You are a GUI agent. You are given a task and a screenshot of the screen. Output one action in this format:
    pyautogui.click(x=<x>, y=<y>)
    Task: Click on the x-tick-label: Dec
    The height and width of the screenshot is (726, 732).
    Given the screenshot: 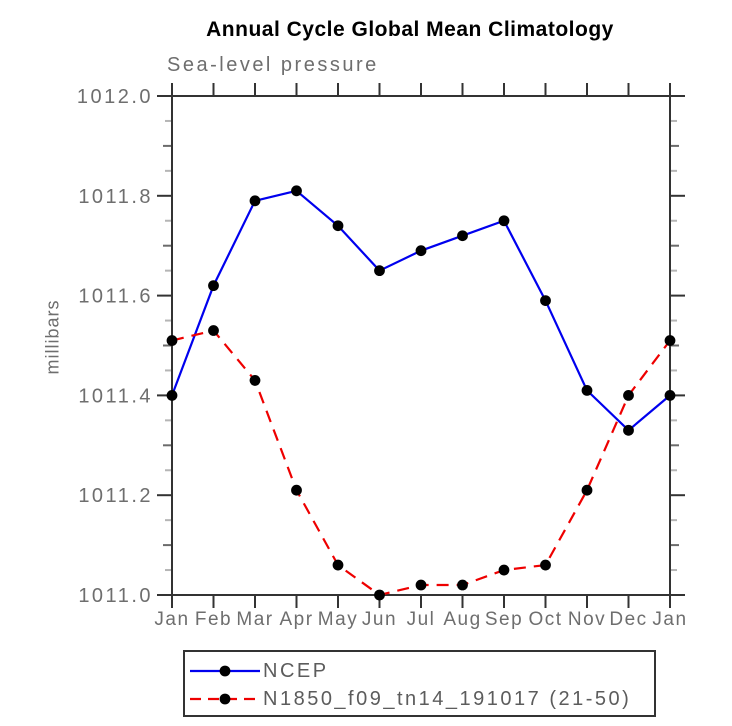 What is the action you would take?
    pyautogui.click(x=628, y=619)
    